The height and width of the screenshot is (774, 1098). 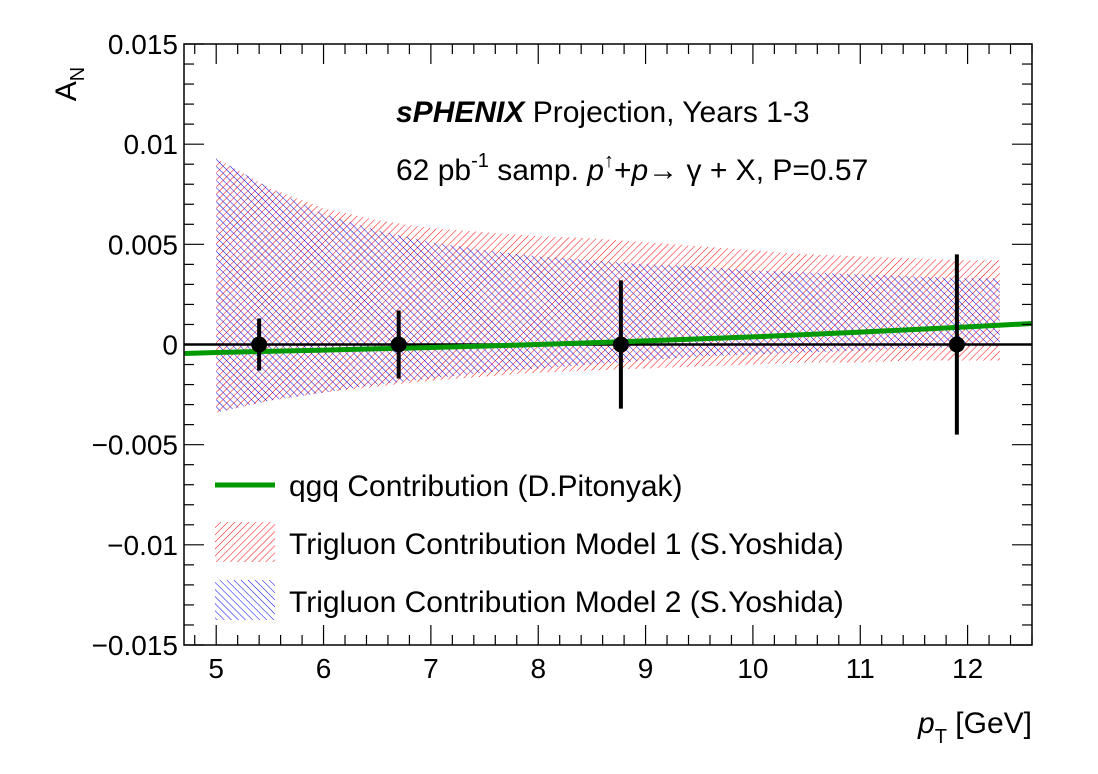 I want to click on x-tick-label-7: 12, so click(x=967, y=668).